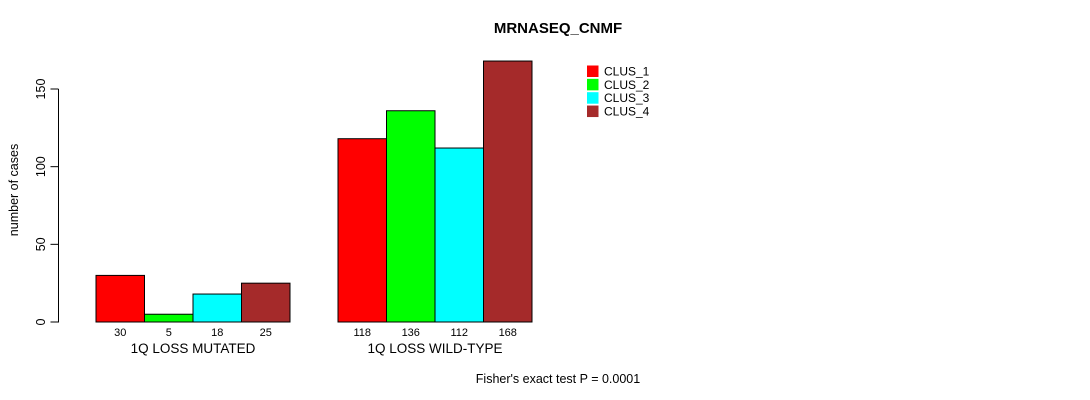  What do you see at coordinates (459, 333) in the screenshot?
I see `bar-value-label: 112` at bounding box center [459, 333].